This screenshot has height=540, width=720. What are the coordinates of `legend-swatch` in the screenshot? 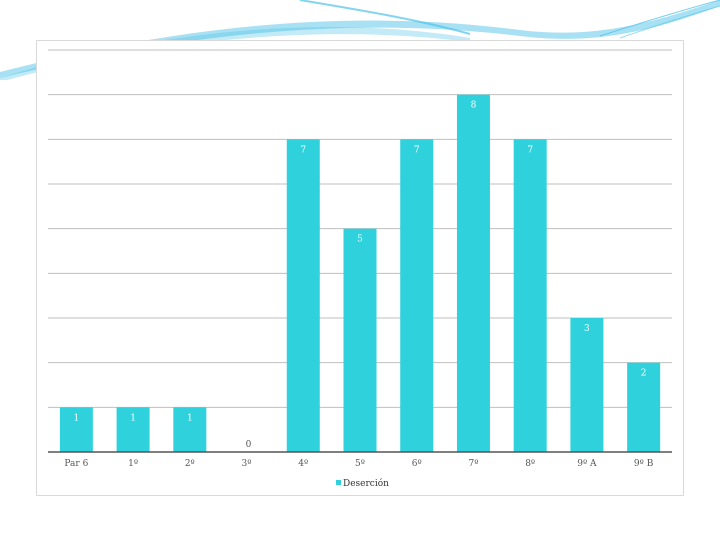 It's located at (338, 482).